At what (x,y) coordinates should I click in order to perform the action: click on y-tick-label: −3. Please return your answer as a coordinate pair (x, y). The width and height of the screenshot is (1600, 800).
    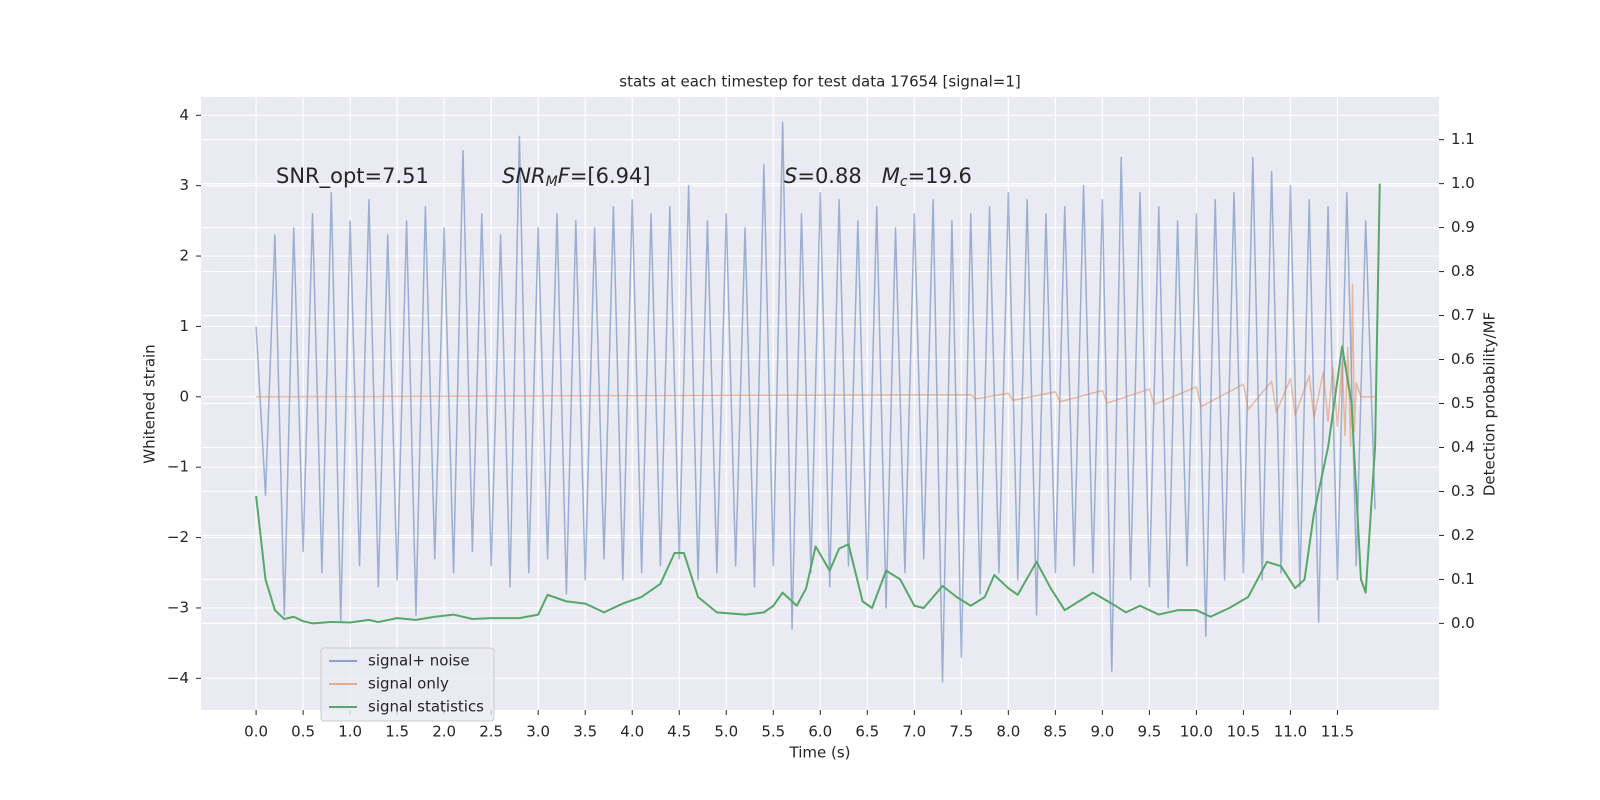
    Looking at the image, I should click on (178, 607).